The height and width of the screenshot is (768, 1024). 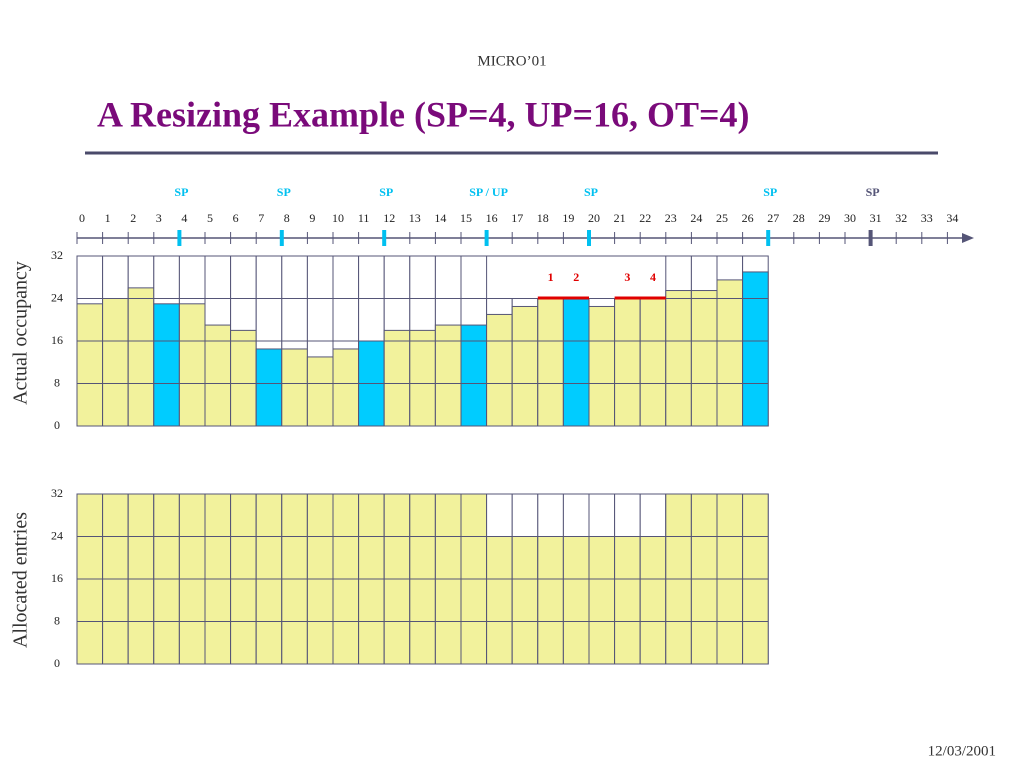 What do you see at coordinates (466, 218) in the screenshot?
I see `timeline-tick-label: 15` at bounding box center [466, 218].